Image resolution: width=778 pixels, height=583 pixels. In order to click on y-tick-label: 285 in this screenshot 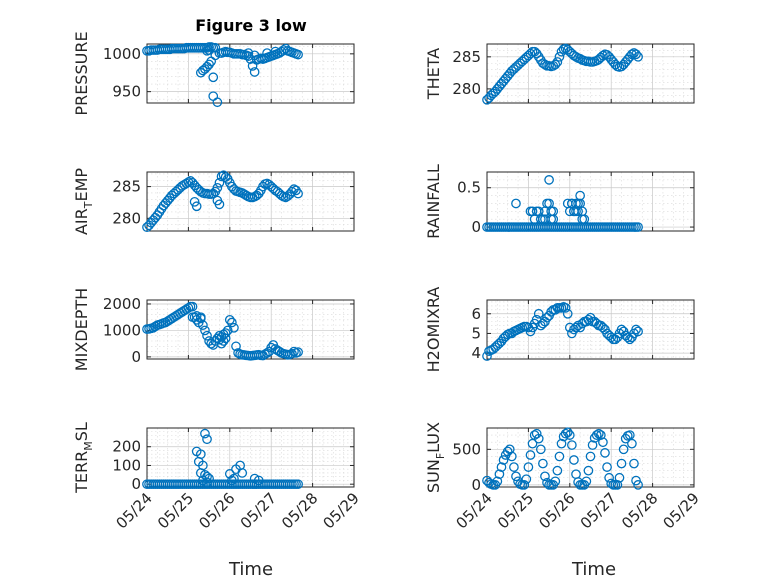, I will do `click(466, 57)`.